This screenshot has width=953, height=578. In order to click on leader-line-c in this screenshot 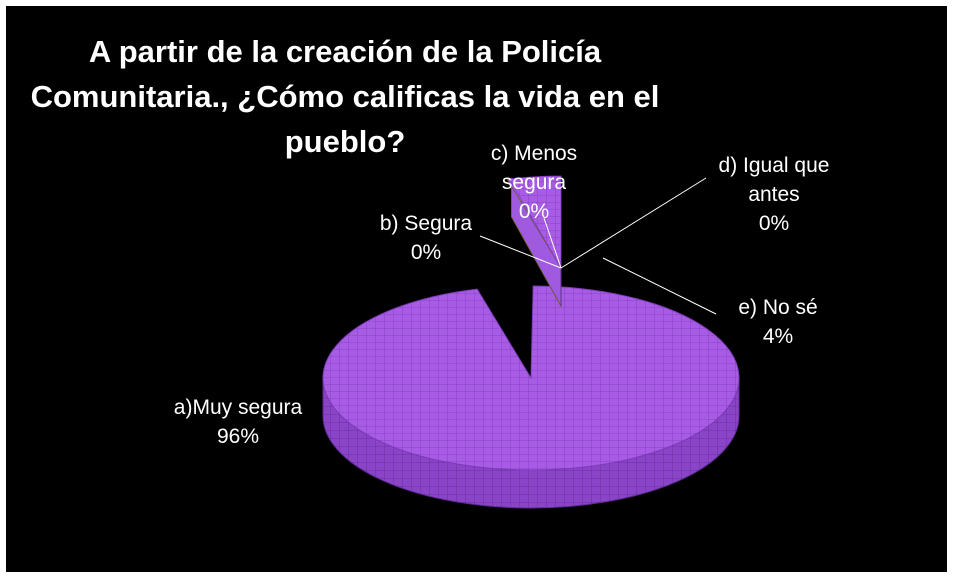, I will do `click(552, 243)`.